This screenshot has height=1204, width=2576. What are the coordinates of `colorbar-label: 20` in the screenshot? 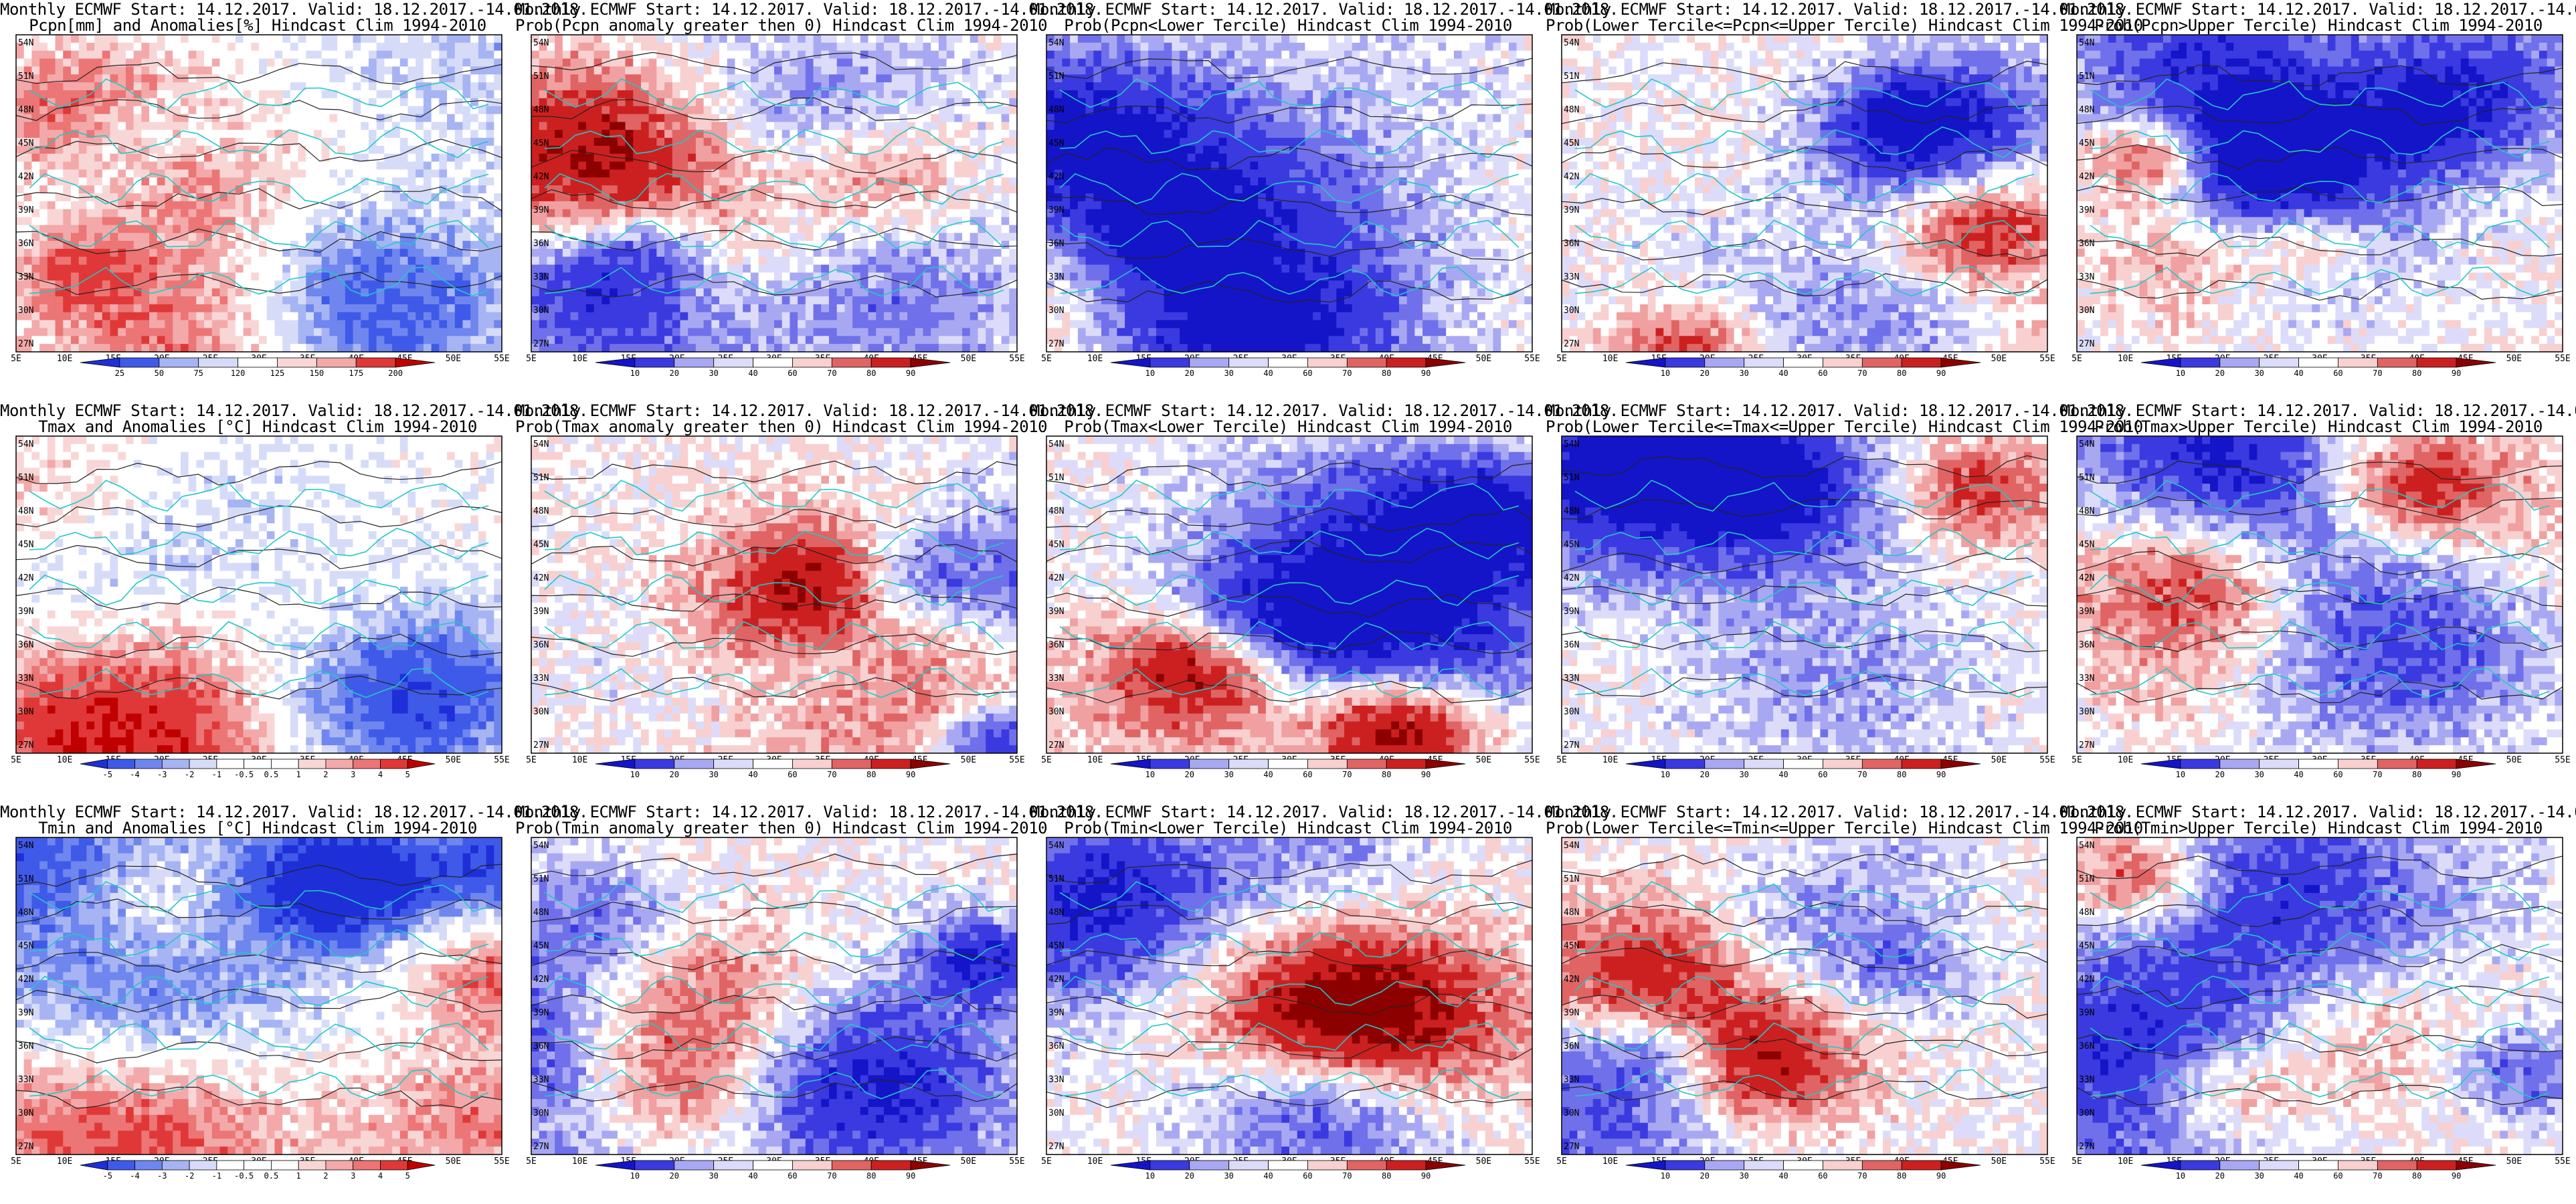 It's located at (1189, 1176).